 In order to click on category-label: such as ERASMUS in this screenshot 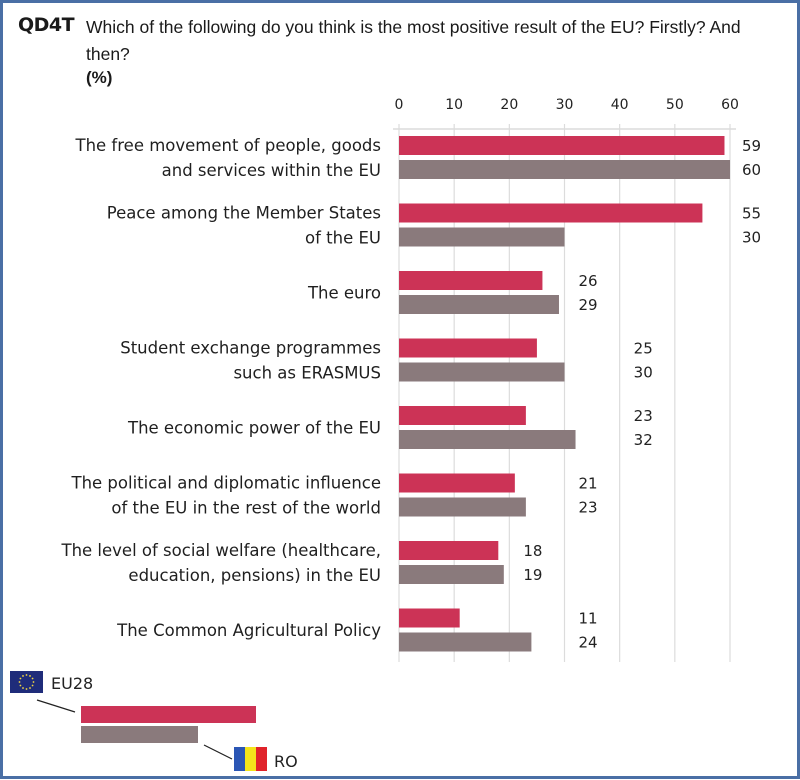, I will do `click(307, 373)`.